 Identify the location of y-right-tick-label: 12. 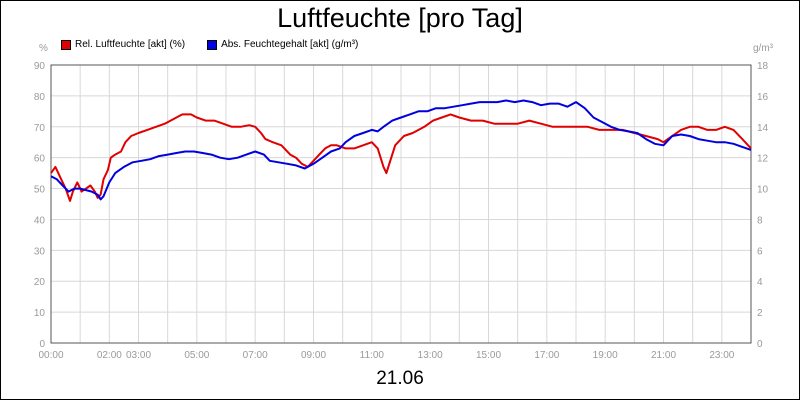
(763, 159).